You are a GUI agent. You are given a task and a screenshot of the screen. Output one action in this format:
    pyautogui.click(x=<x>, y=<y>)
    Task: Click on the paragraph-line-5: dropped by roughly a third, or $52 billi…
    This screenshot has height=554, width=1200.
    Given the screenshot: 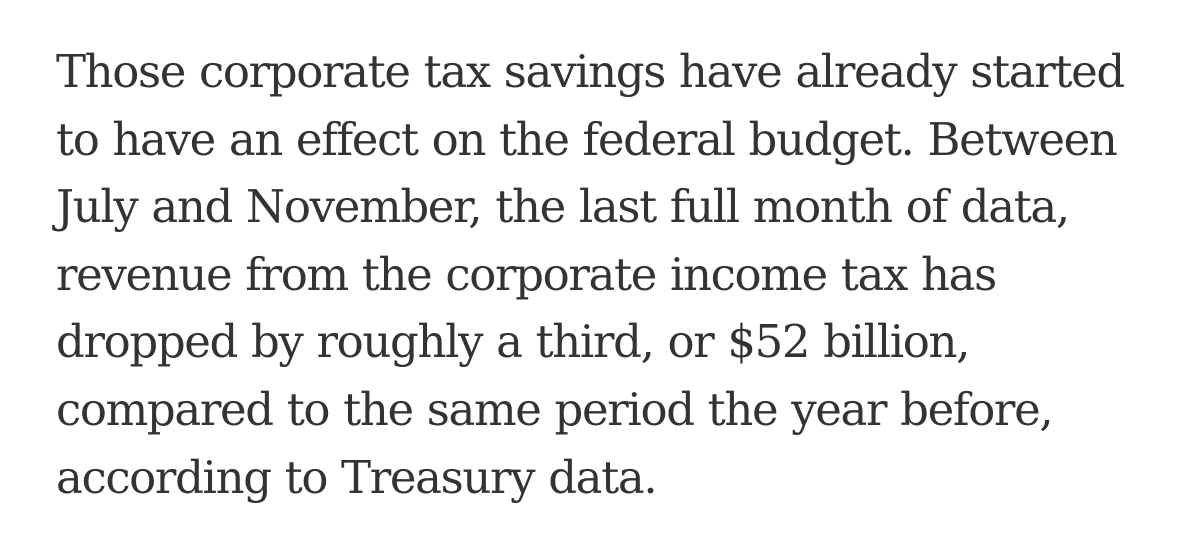 What is the action you would take?
    pyautogui.click(x=513, y=342)
    